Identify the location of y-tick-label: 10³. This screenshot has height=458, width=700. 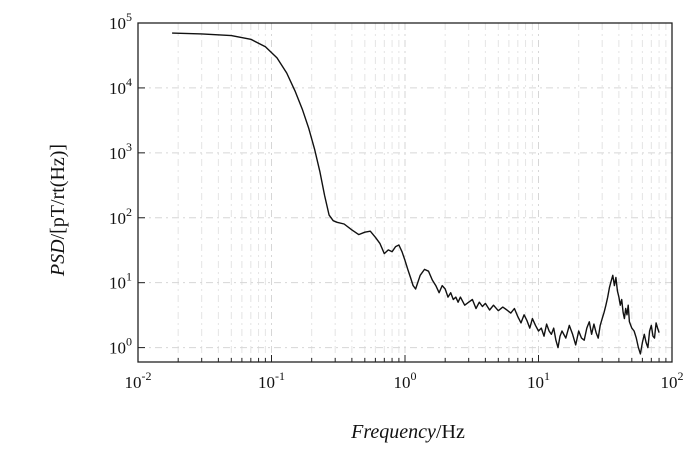
(120, 151).